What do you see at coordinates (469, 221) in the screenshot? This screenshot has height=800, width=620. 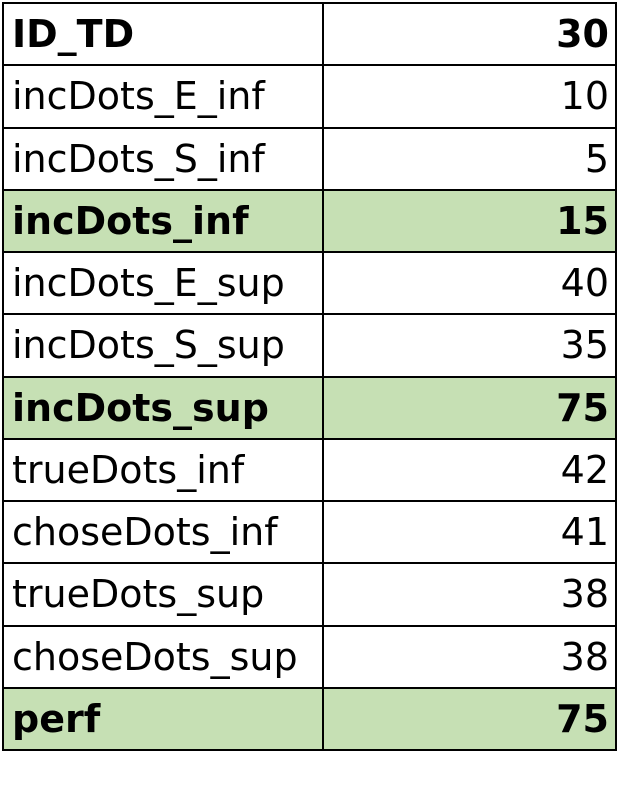 I see `row-value-cell: 15` at bounding box center [469, 221].